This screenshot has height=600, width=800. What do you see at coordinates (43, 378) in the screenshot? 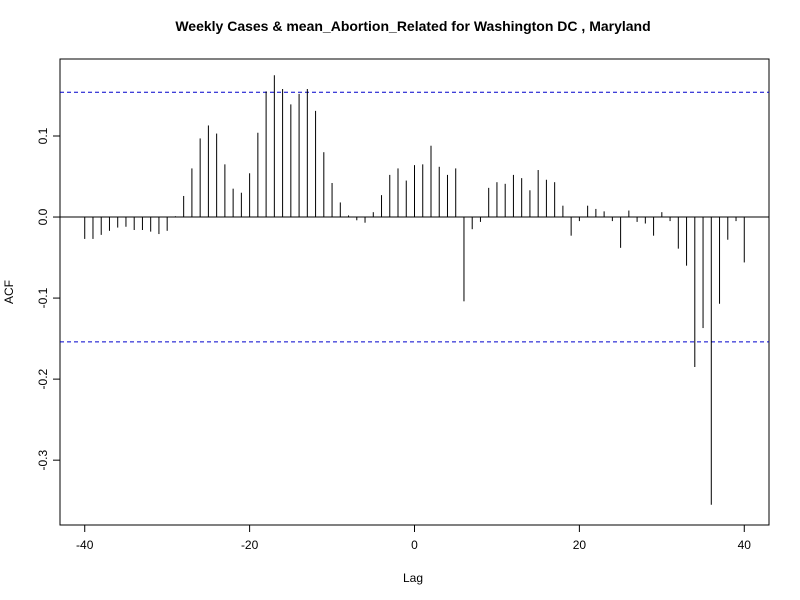
I see `y-tick-label: -0.2` at bounding box center [43, 378].